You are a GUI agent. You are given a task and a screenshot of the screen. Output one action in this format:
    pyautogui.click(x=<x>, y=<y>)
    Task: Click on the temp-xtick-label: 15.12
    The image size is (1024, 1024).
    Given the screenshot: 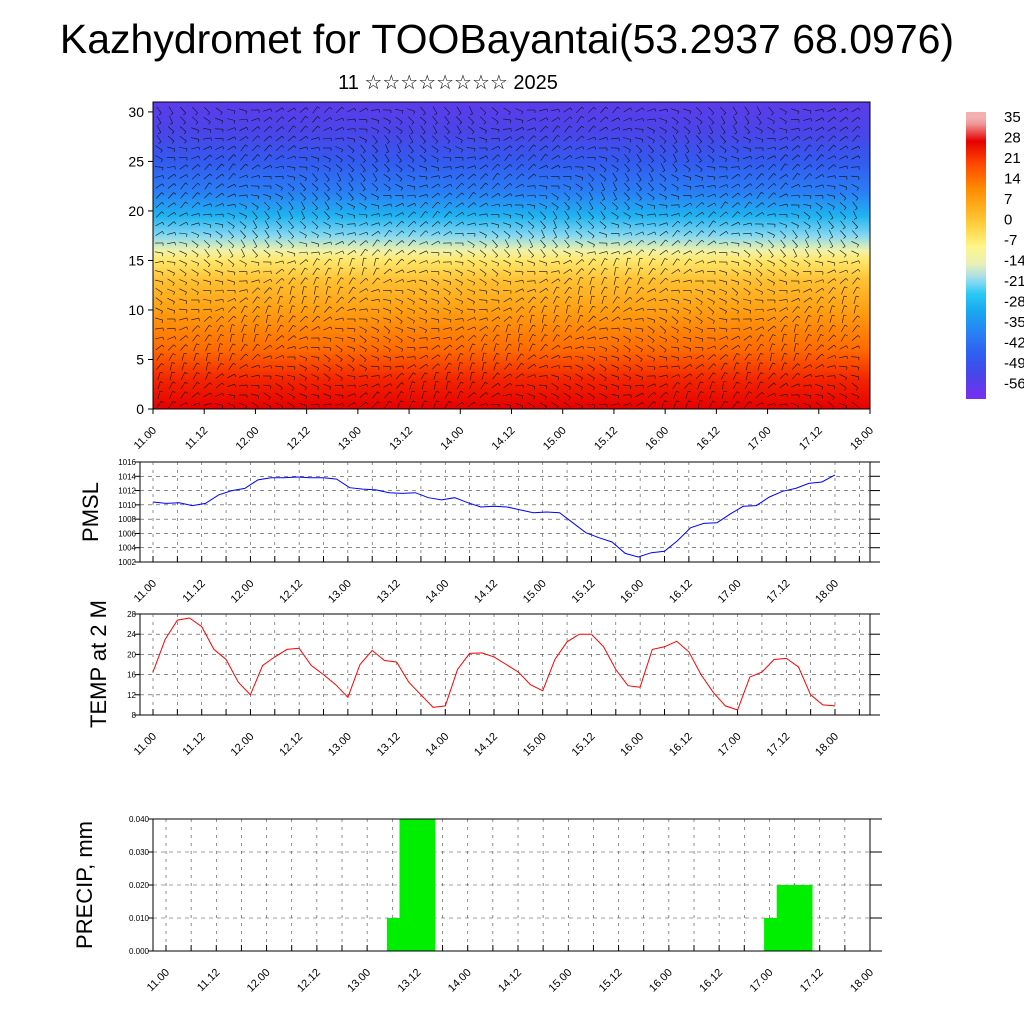 What is the action you would take?
    pyautogui.click(x=584, y=745)
    